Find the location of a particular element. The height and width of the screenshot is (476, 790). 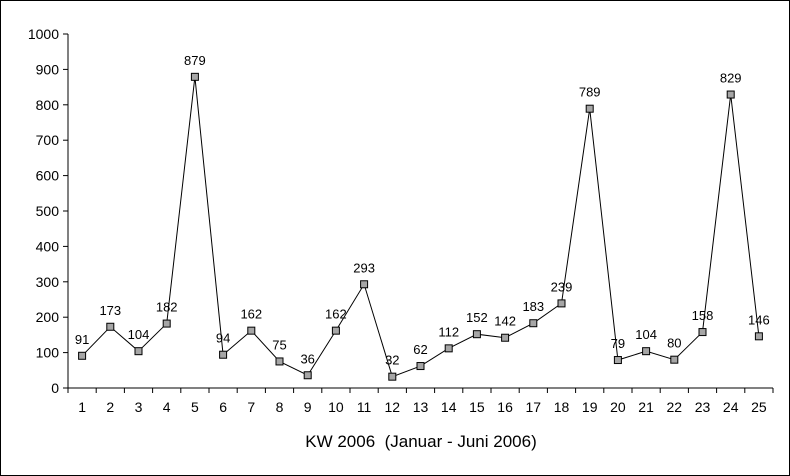

data-label: 142 is located at coordinates (505, 321).